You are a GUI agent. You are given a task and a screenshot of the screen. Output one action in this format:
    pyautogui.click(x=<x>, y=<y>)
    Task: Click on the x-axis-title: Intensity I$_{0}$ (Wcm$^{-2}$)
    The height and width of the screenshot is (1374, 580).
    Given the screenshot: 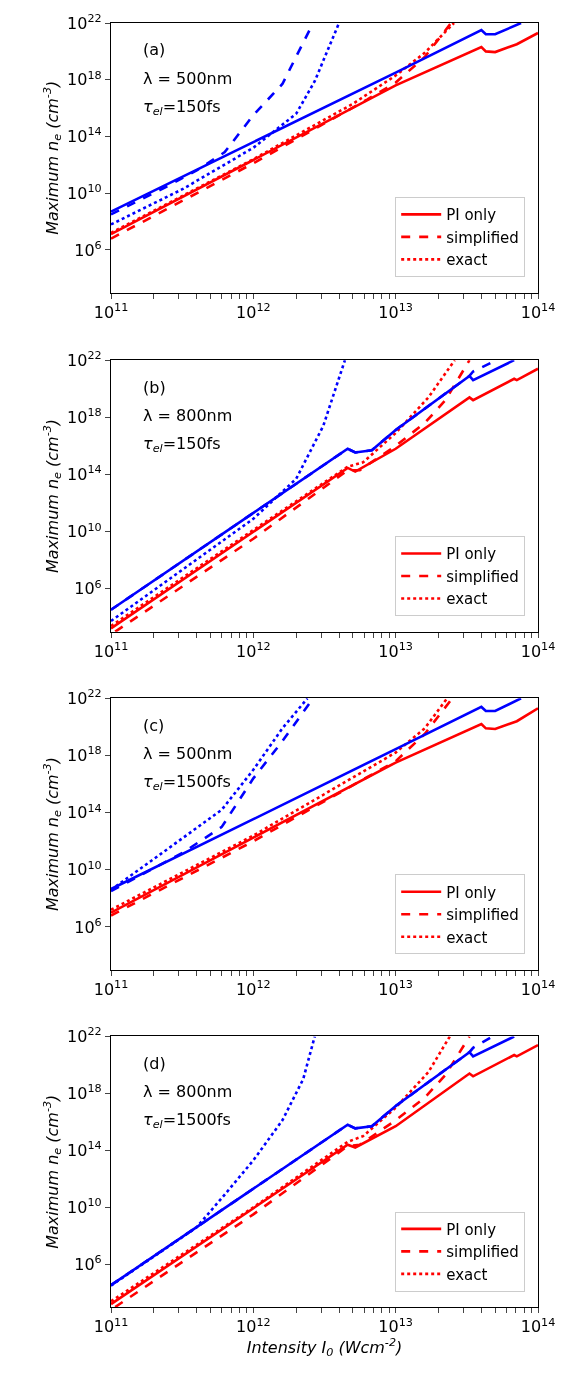 What is the action you would take?
    pyautogui.click(x=324, y=1348)
    